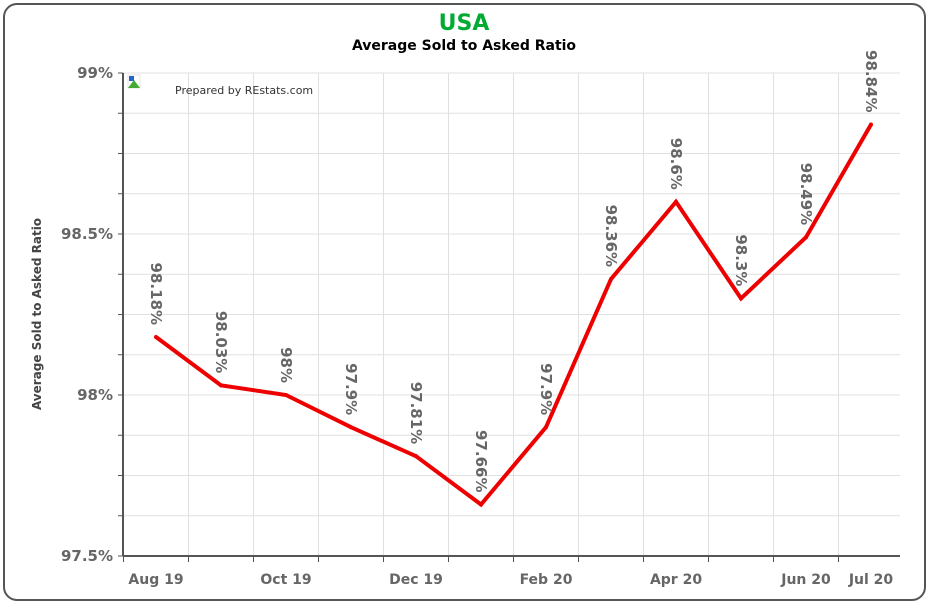 The width and height of the screenshot is (931, 606). Describe the element at coordinates (805, 580) in the screenshot. I see `x-tick-label: Jun 20` at that location.